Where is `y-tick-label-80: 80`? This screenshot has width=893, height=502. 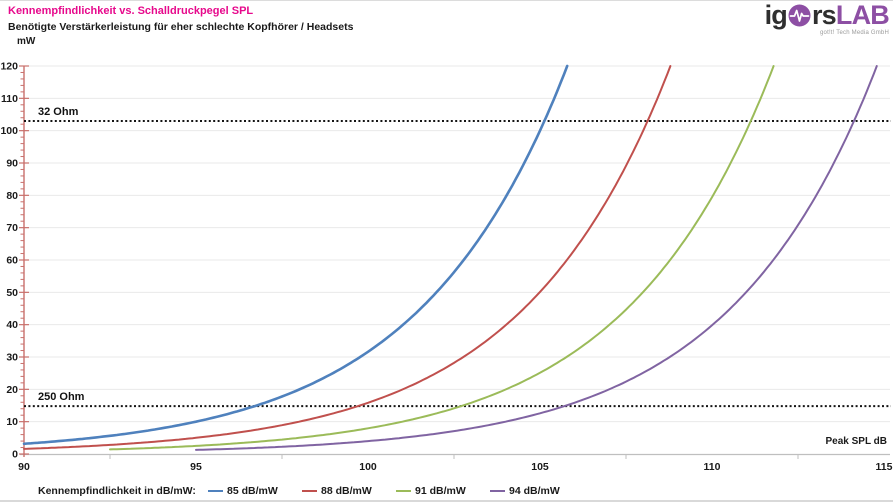 y-tick-label-80: 80 is located at coordinates (12, 196).